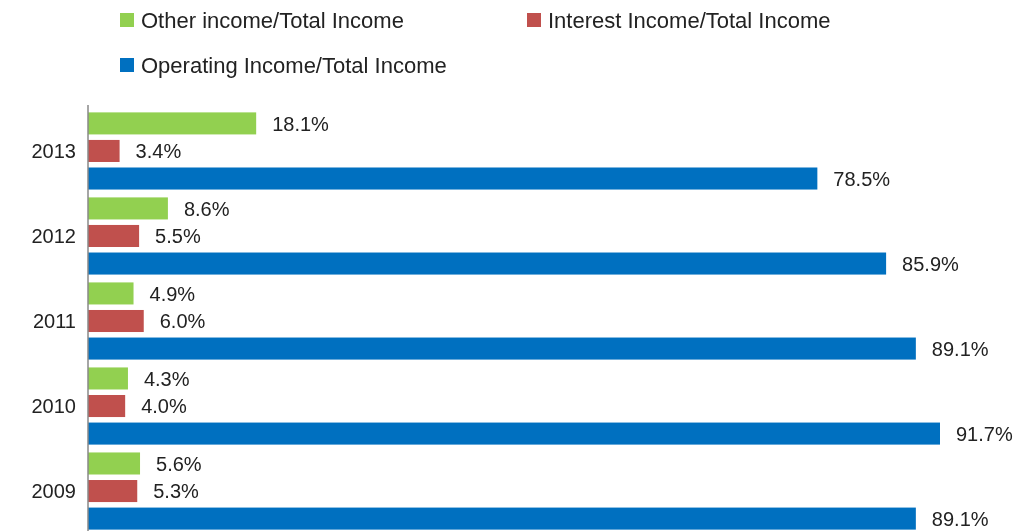  Describe the element at coordinates (53, 406) in the screenshot. I see `y-tick-label: 2010` at that location.